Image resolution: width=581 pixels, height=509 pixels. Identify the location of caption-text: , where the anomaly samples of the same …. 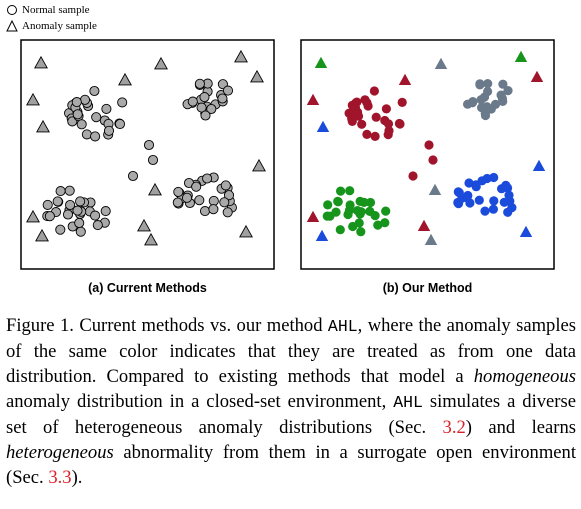
(291, 351).